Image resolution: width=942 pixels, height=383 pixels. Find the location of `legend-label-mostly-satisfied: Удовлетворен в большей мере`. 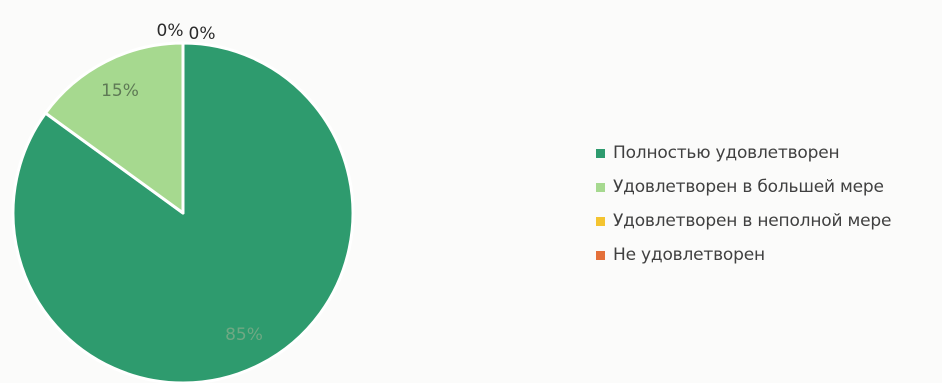

legend-label-mostly-satisfied: Удовлетворен в большей мере is located at coordinates (748, 187).